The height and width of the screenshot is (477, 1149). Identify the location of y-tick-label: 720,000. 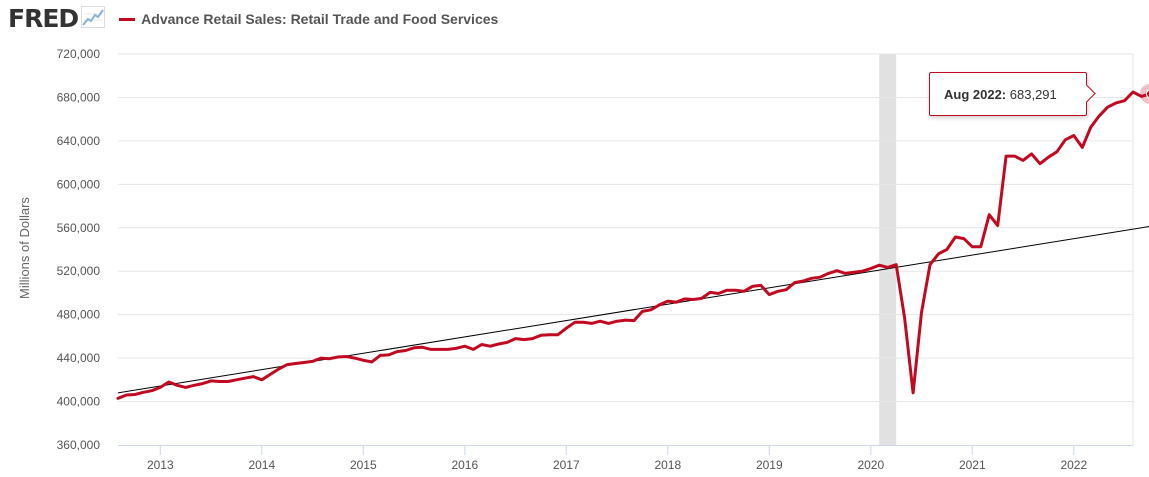
(79, 54).